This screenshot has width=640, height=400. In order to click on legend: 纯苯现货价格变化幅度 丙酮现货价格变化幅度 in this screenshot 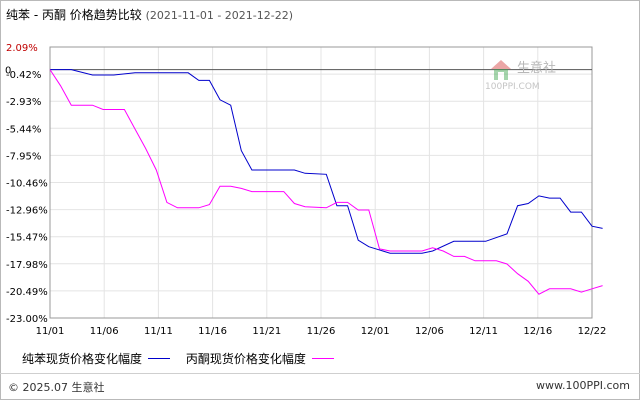, I will do `click(184, 358)`.